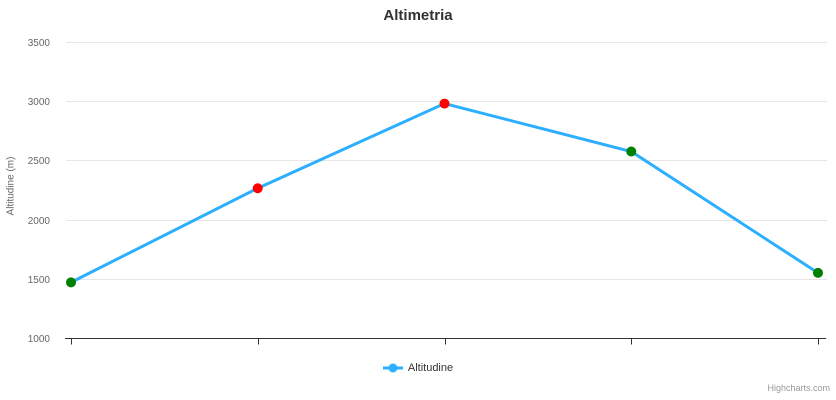 This screenshot has width=836, height=400. What do you see at coordinates (392, 368) in the screenshot?
I see `line-marker-icon` at bounding box center [392, 368].